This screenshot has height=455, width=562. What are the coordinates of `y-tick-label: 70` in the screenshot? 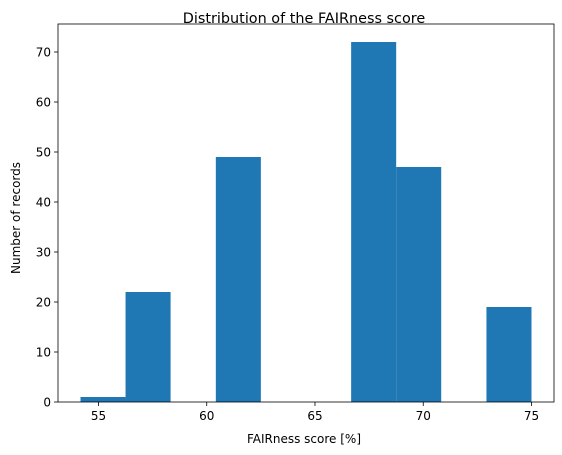 It's located at (43, 53).